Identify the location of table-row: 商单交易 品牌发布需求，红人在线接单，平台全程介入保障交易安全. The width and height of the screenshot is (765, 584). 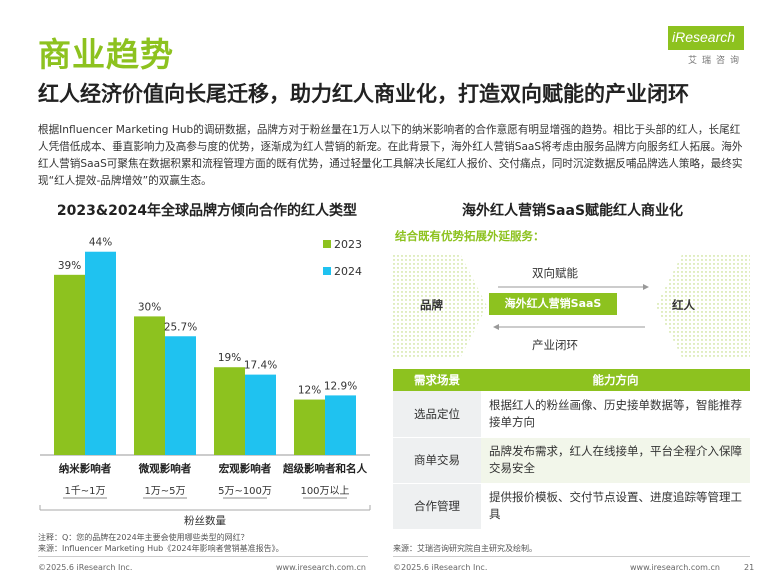
(571, 460).